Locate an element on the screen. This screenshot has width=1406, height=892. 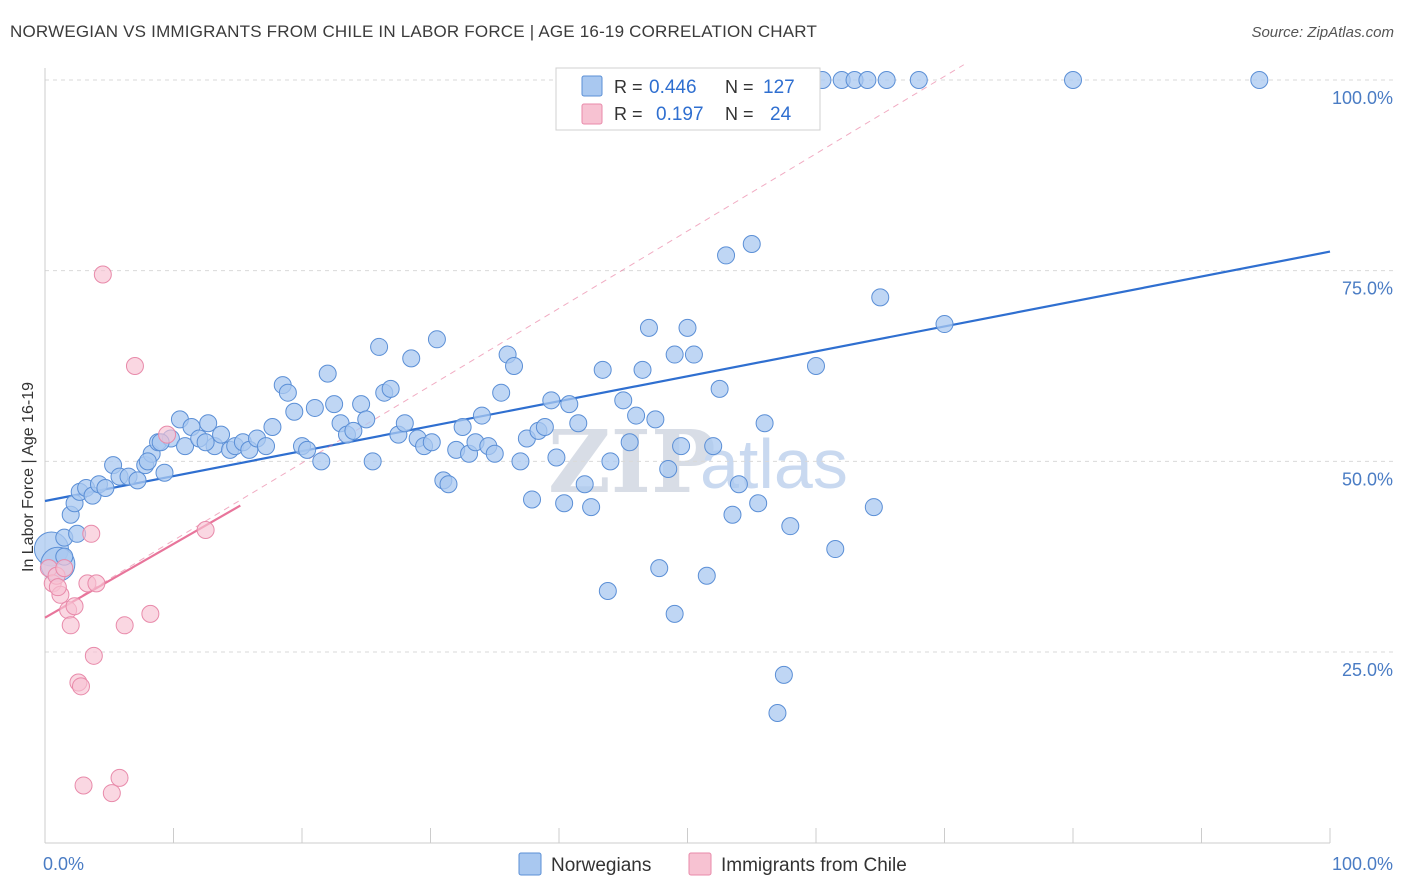
x-tick-max: 100.0% is located at coordinates (1362, 864).